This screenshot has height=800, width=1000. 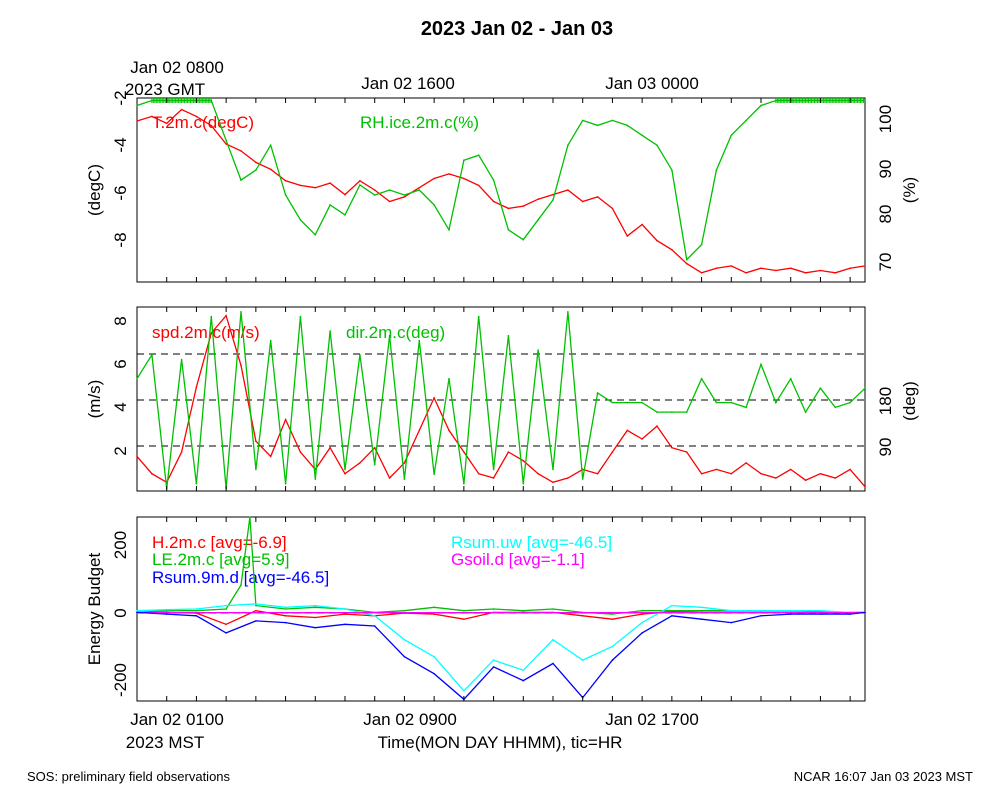 I want to click on bottom-axis-tick-label: Jan 02 0100, so click(x=177, y=719).